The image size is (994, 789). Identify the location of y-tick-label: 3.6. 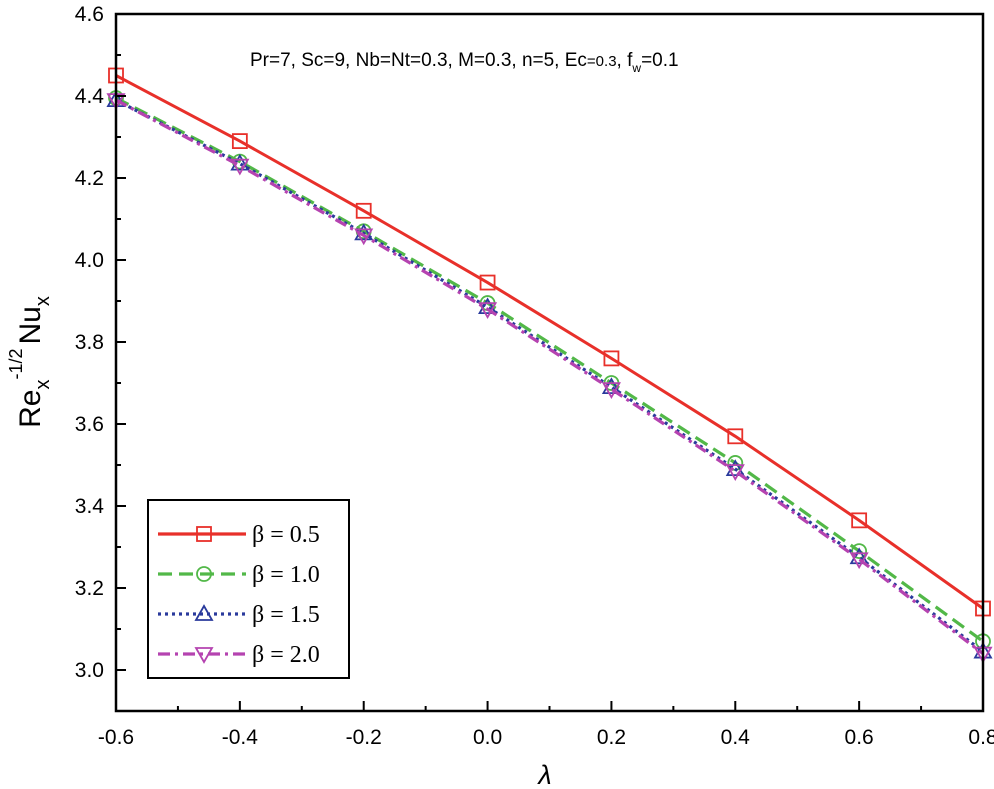
(89, 424).